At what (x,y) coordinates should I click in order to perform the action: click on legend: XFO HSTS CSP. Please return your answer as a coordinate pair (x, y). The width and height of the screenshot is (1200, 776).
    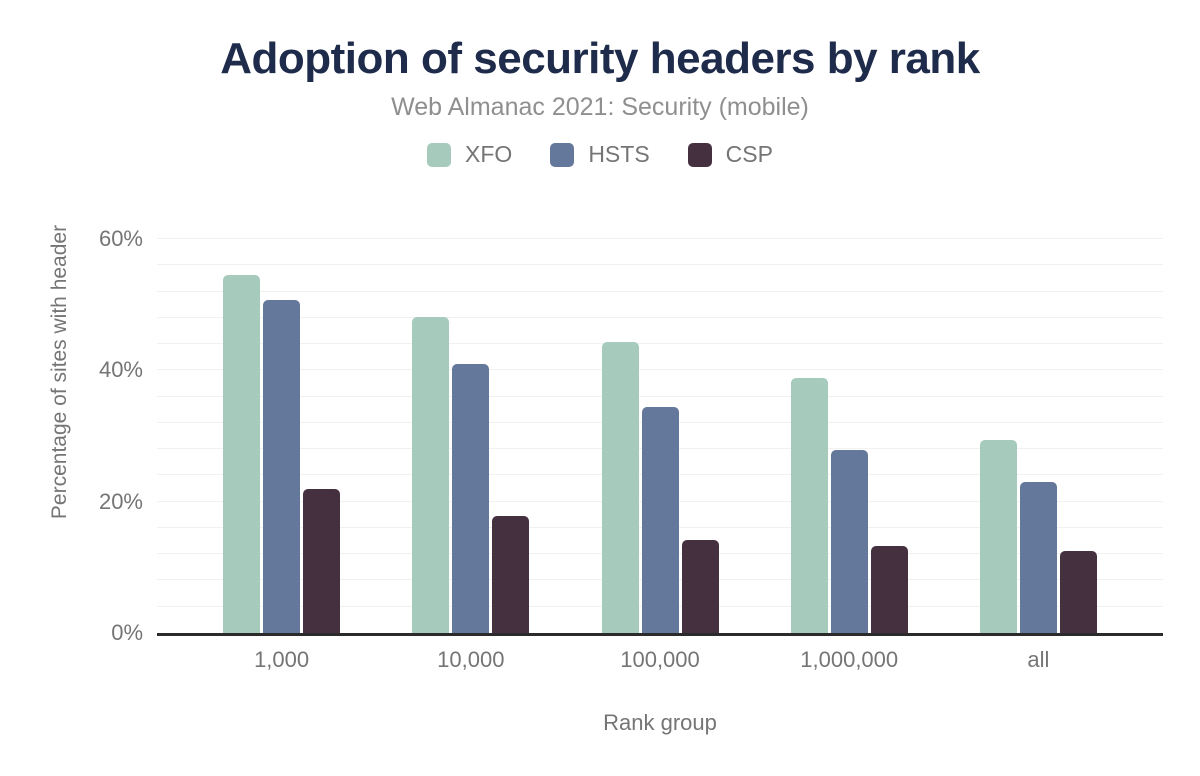
    Looking at the image, I should click on (600, 154).